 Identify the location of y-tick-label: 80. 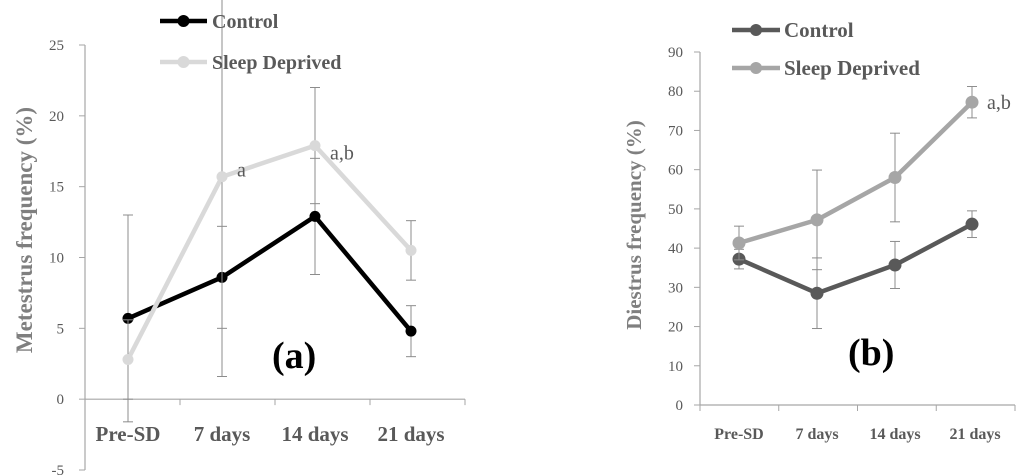
(675, 92).